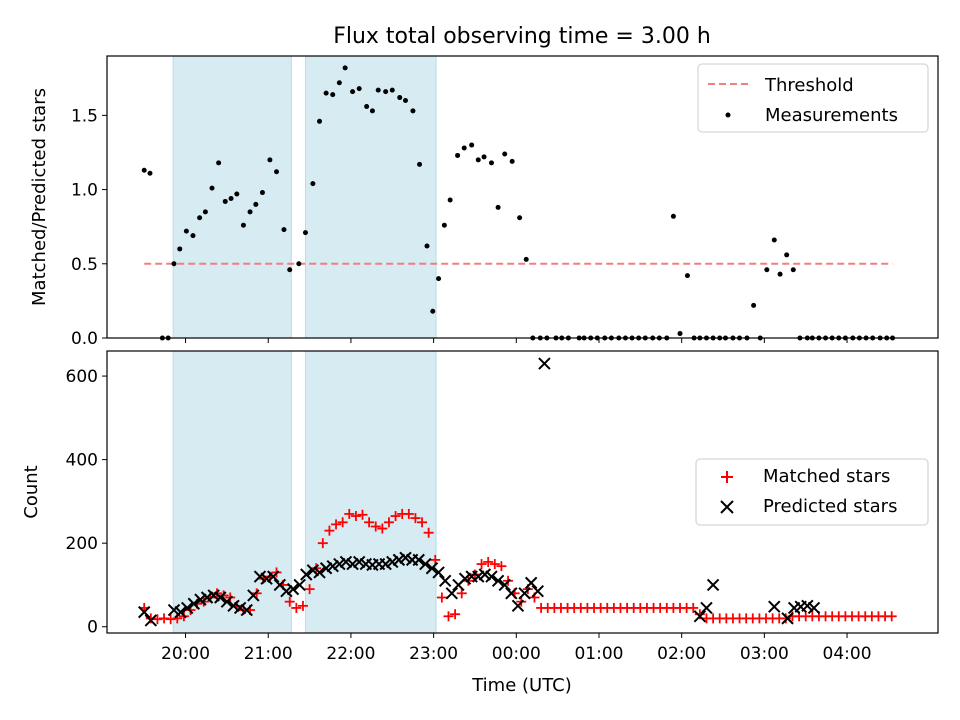 The height and width of the screenshot is (720, 960). What do you see at coordinates (812, 492) in the screenshot?
I see `bottom-legend: Matched stars Predicted stars` at bounding box center [812, 492].